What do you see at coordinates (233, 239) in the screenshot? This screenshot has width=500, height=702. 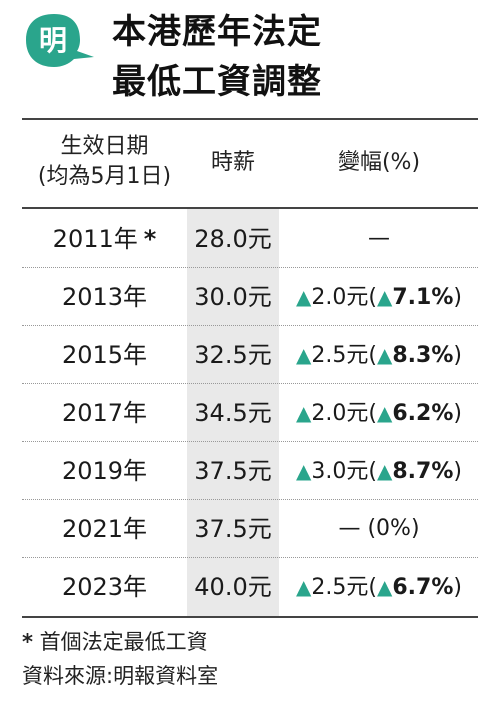 I see `cell-hourly-wage: 28.0元` at bounding box center [233, 239].